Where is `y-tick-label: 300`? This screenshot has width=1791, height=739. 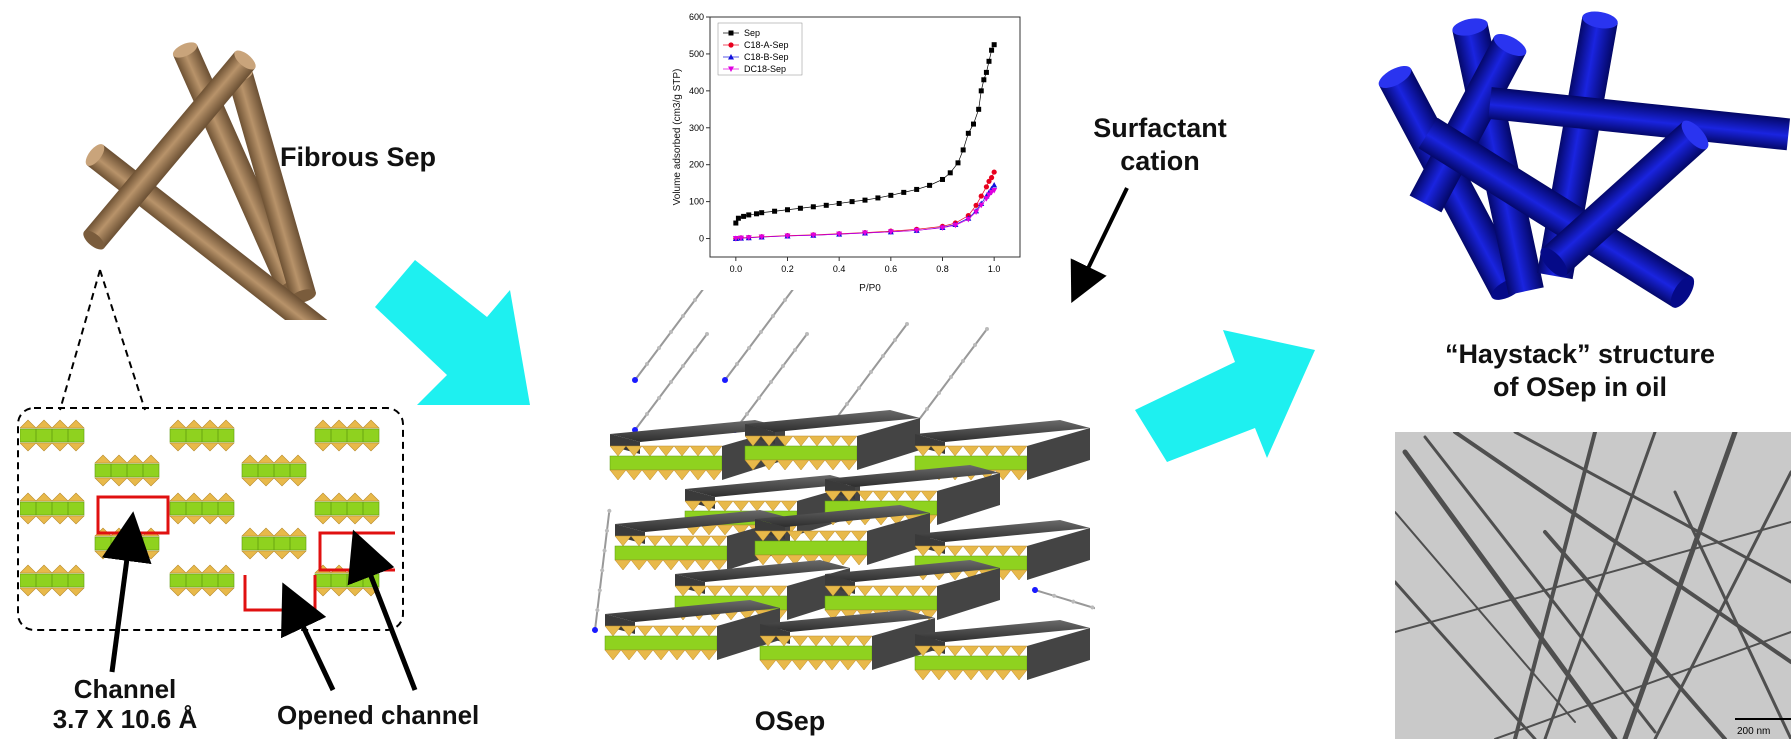
y-tick-label: 300 is located at coordinates (696, 128).